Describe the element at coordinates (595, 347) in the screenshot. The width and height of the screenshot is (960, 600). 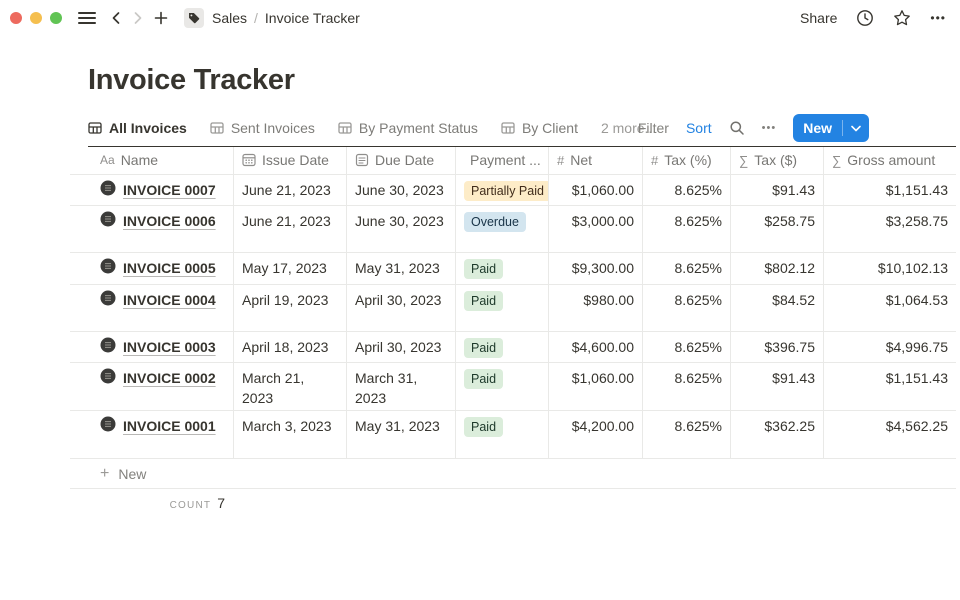
I see `net-cell: $4,600.00` at that location.